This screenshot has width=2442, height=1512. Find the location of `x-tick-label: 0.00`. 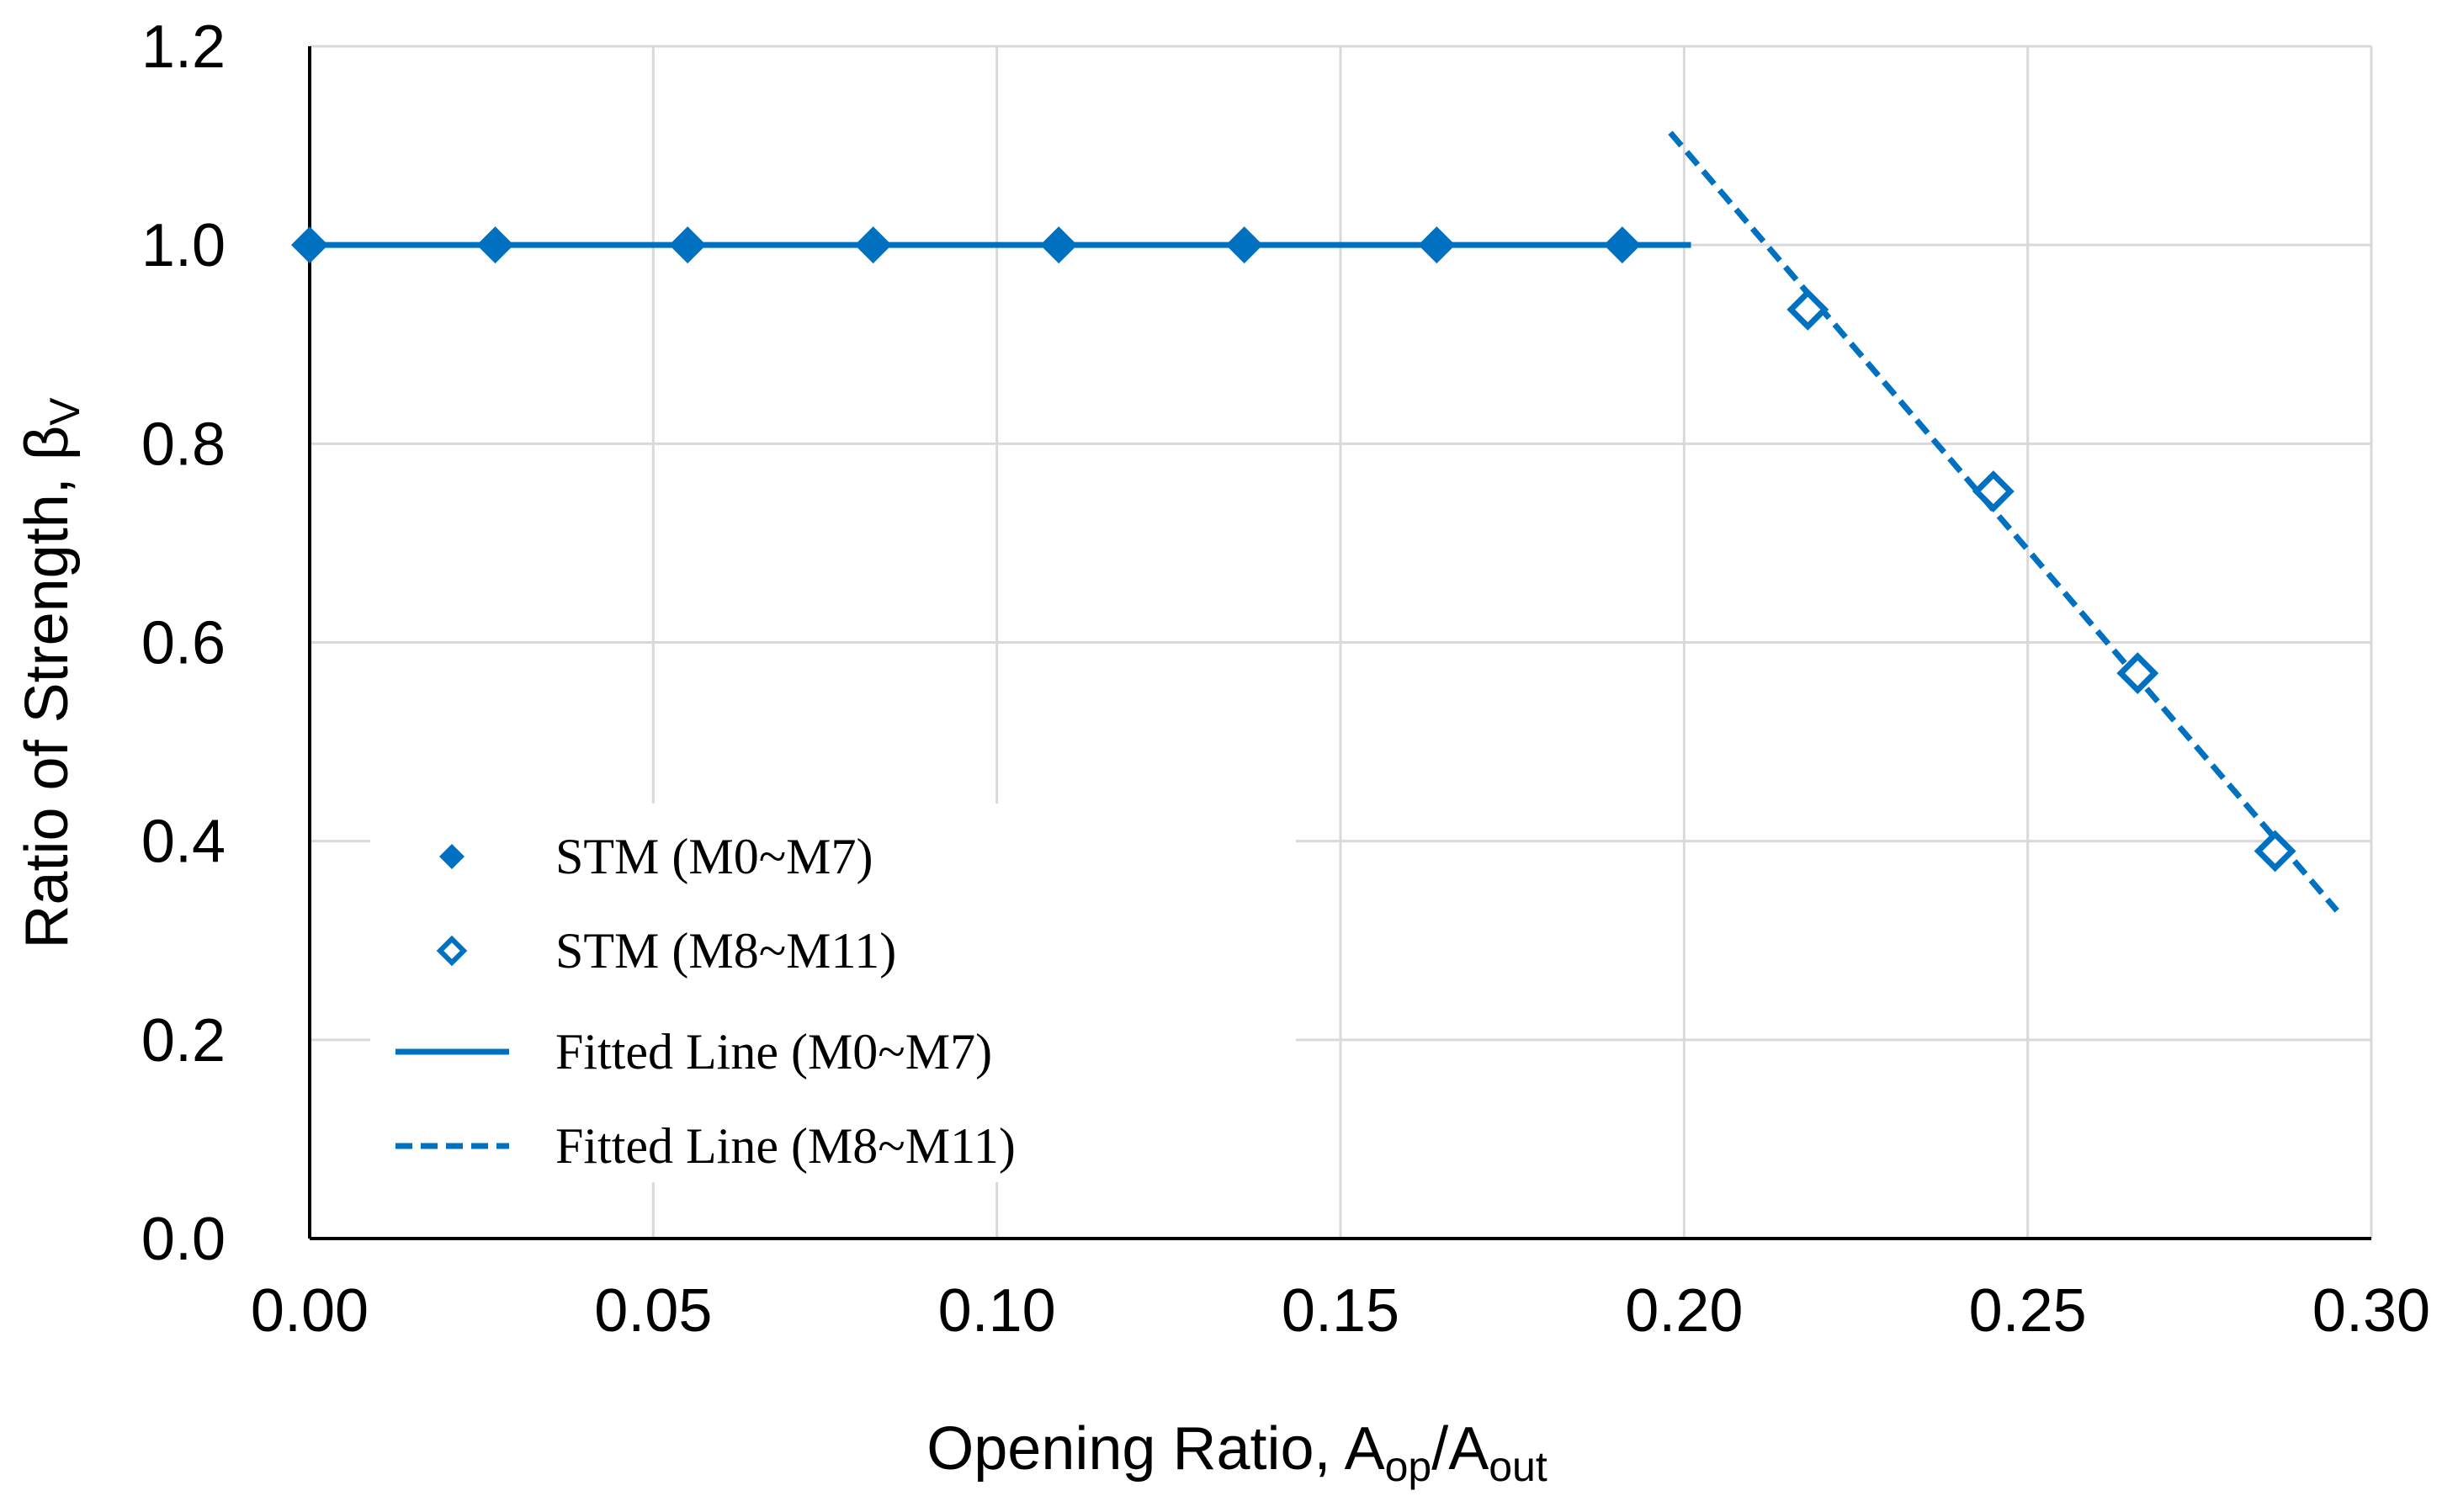

x-tick-label: 0.00 is located at coordinates (310, 1311).